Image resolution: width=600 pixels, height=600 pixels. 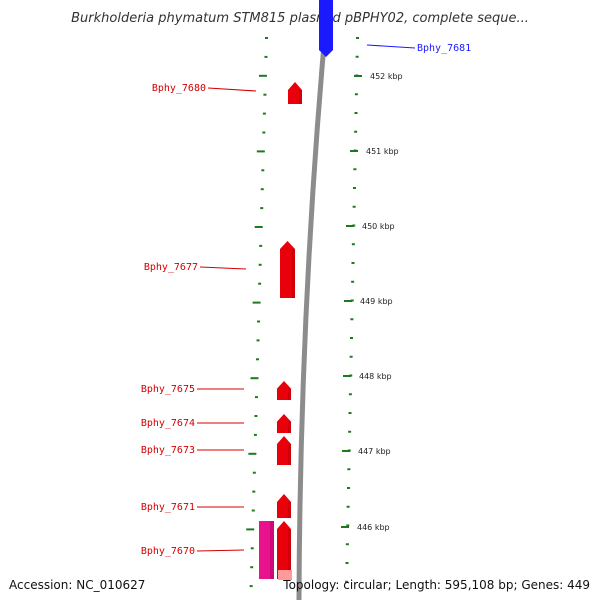 What do you see at coordinates (300, 97) in the screenshot?
I see `gene-bphy-7680-shade` at bounding box center [300, 97].